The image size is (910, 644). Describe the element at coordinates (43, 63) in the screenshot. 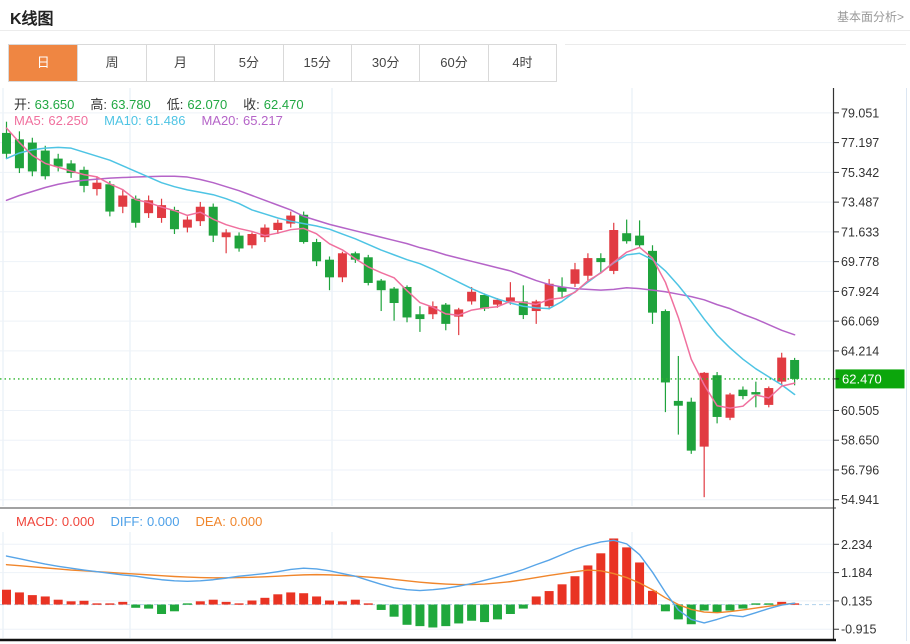

I see `tab-日: 日` at that location.